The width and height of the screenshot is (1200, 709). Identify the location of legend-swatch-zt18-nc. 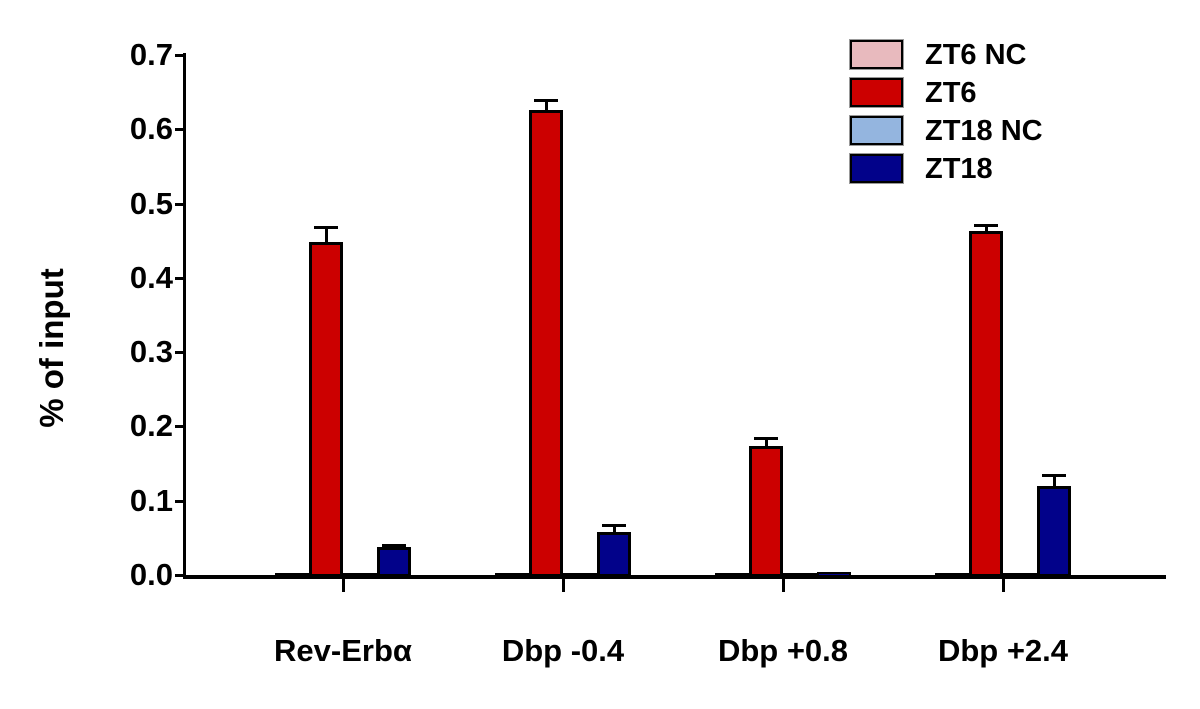
(876, 130).